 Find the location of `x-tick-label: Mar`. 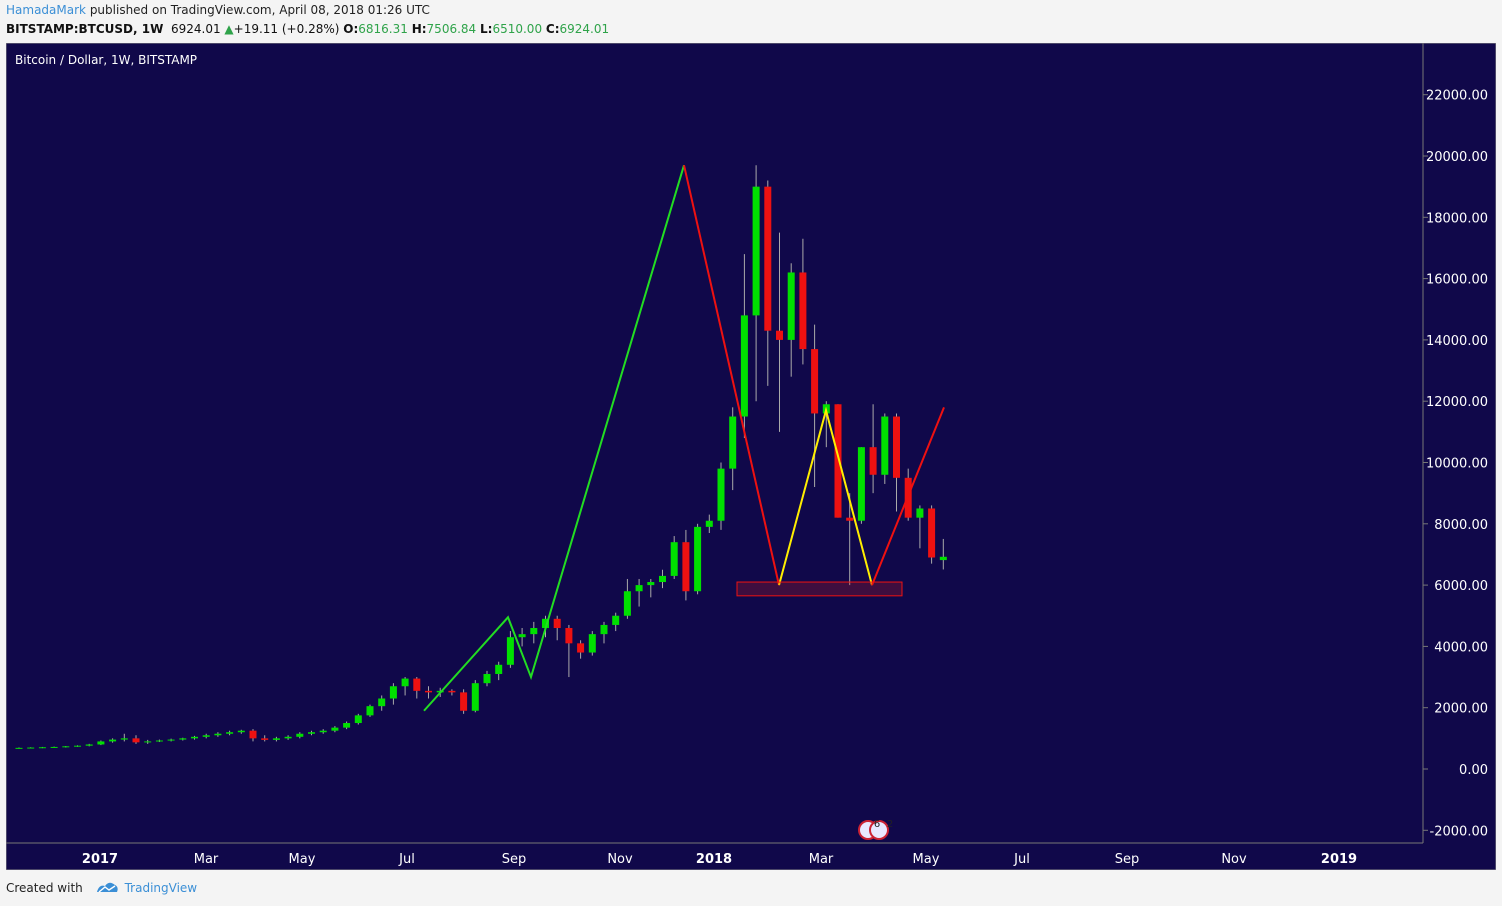

x-tick-label: Mar is located at coordinates (821, 859).